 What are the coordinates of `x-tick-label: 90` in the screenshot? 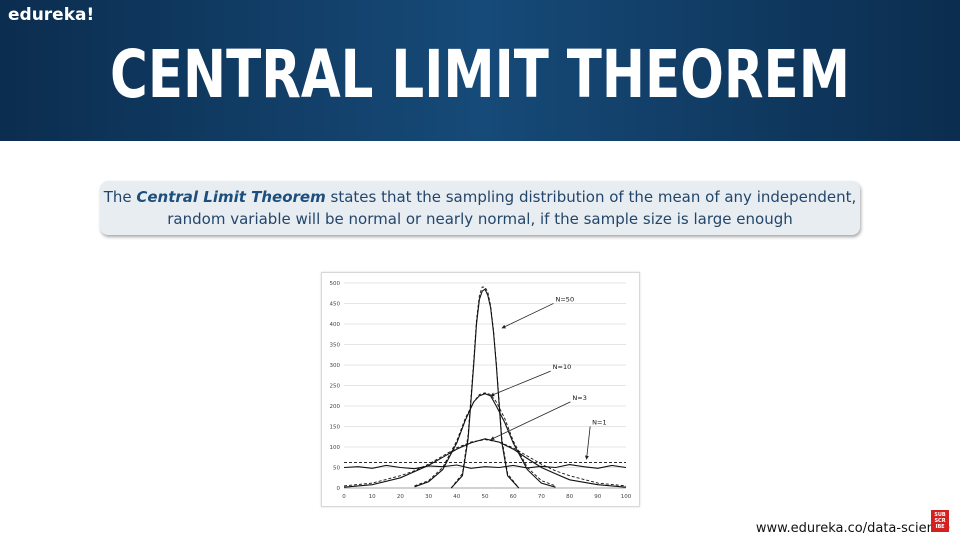 It's located at (597, 497).